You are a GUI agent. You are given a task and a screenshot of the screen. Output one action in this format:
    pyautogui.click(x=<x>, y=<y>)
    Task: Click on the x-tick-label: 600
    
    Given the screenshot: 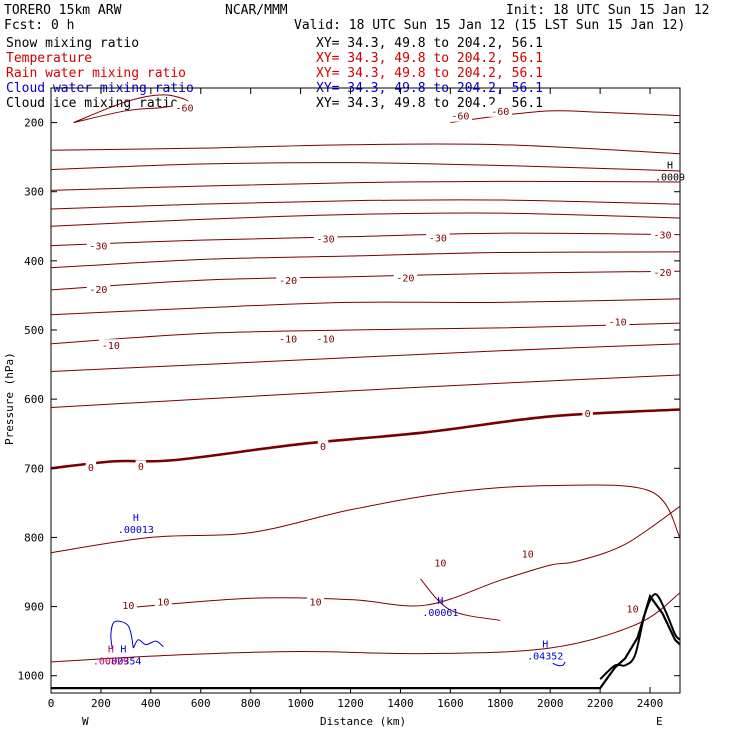 What is the action you would take?
    pyautogui.click(x=201, y=703)
    